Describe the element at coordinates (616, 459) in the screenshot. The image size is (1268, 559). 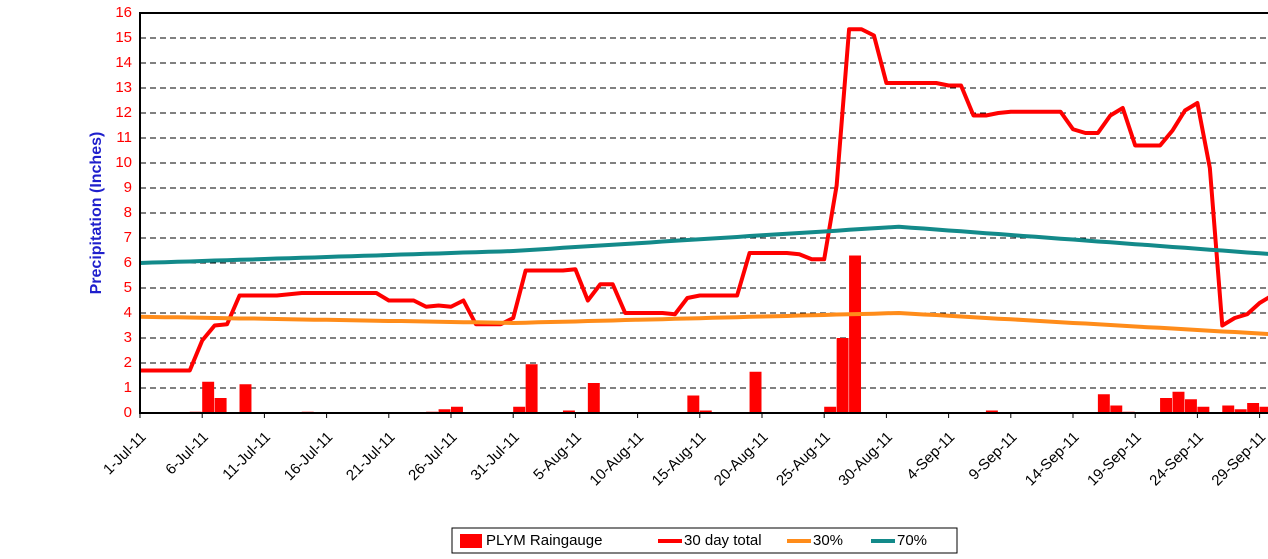
I see `x-tick-label: 10-Aug-11` at that location.